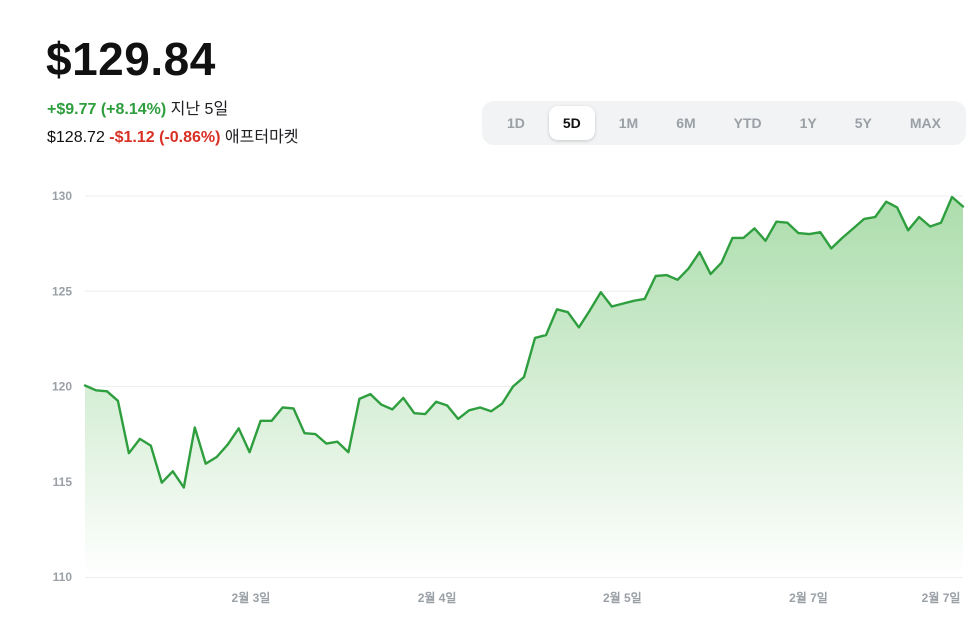 The width and height of the screenshot is (975, 629). Describe the element at coordinates (63, 482) in the screenshot. I see `y-tick-label: 115` at that location.